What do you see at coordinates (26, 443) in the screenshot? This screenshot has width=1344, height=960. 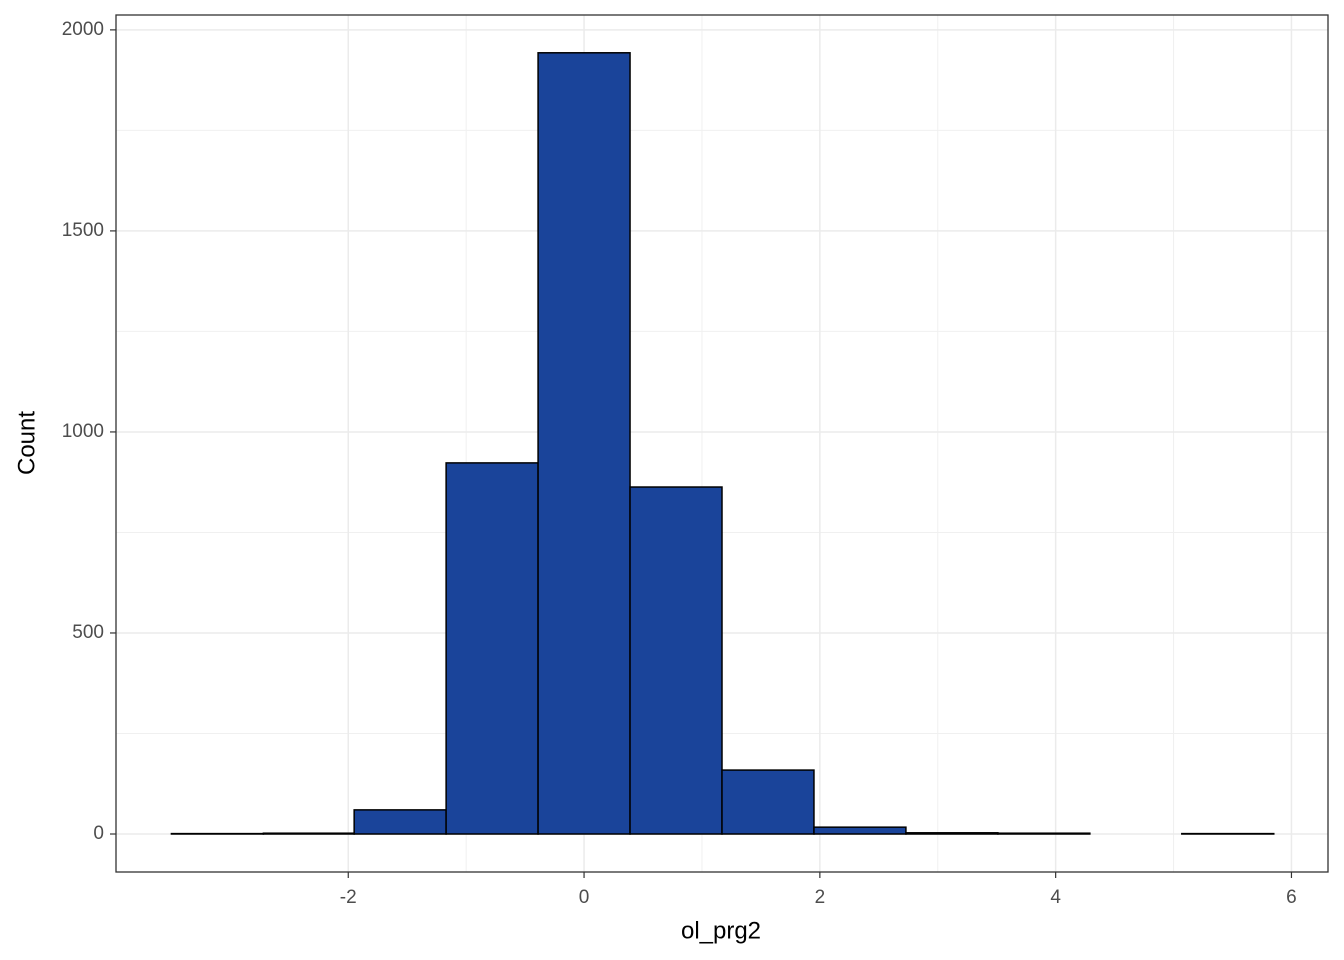 I see `y-axis-title: Count` at bounding box center [26, 443].